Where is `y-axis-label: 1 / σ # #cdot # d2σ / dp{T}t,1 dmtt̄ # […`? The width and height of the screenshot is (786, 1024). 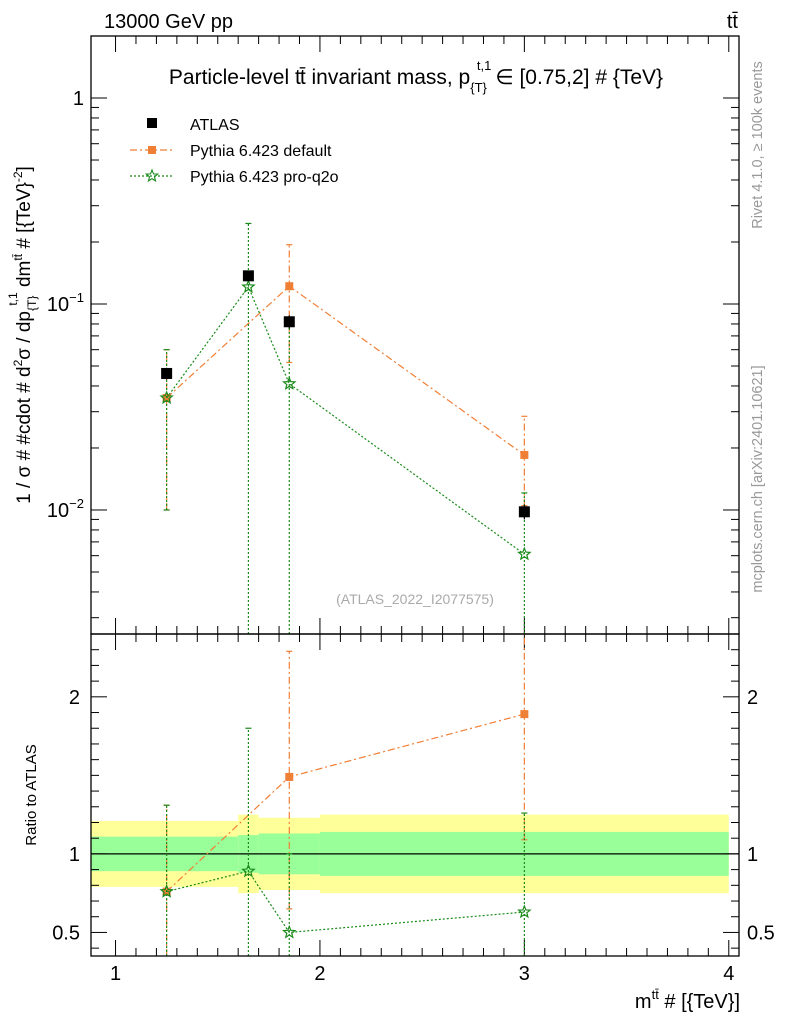
y-axis-label: 1 / σ # #cdot # d2σ / dp{T}t,1 dmtt̄ # [… is located at coordinates (22, 335).